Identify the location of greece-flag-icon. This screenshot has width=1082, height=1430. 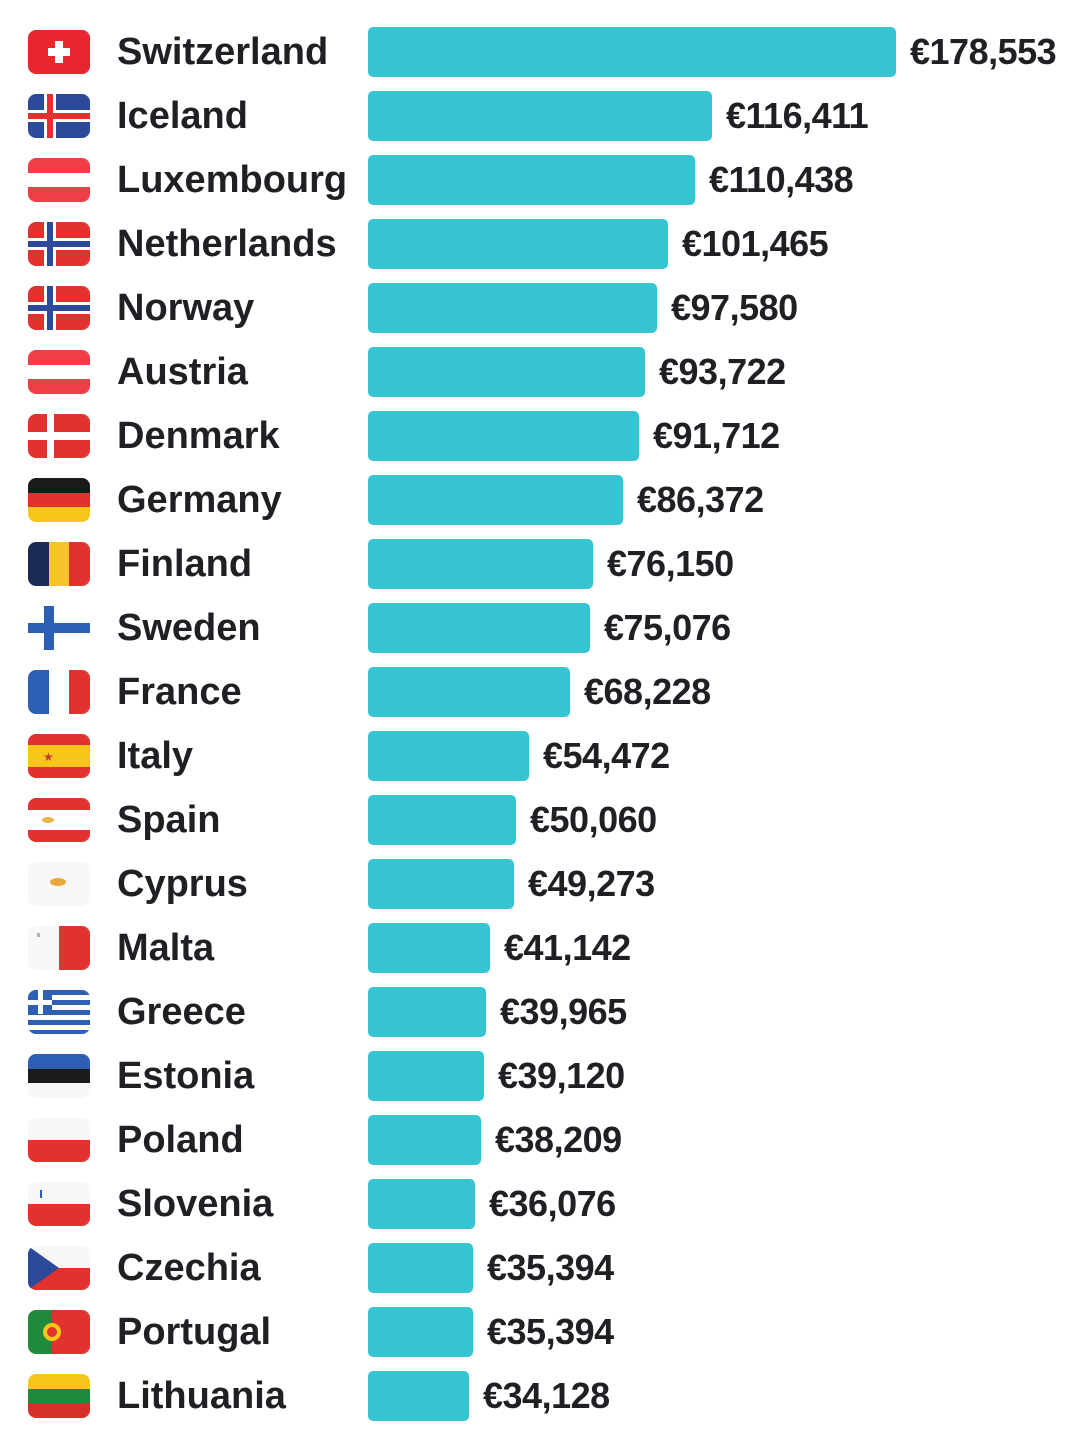
(59, 1012).